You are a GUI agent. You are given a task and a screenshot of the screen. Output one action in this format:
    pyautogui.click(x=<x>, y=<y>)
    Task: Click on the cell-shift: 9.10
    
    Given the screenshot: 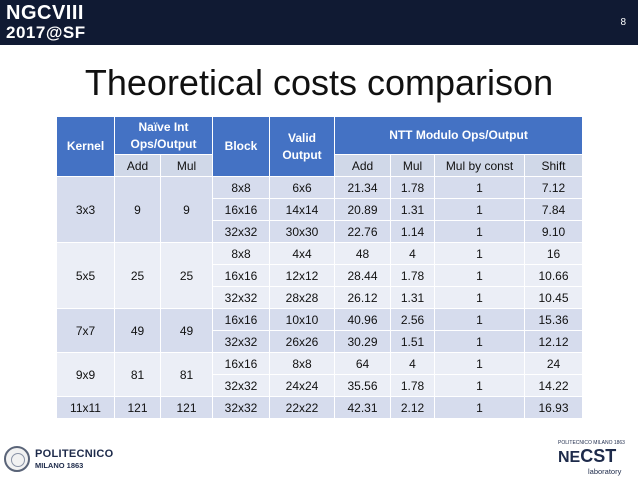 What is the action you would take?
    pyautogui.click(x=553, y=231)
    